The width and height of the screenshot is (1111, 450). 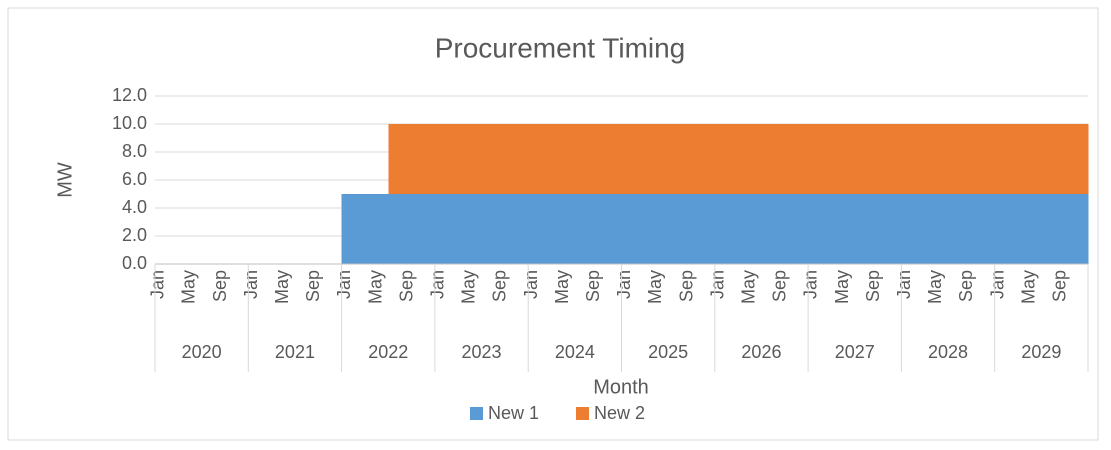 I want to click on y-tick-label: 6.0, so click(x=134, y=179).